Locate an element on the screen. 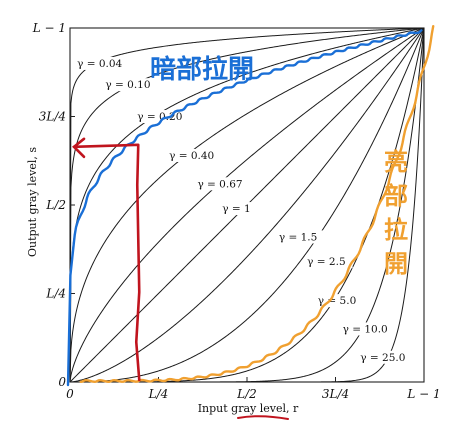 Image resolution: width=474 pixels, height=422 pixels. x-tick-label: L − 1 is located at coordinates (423, 394).